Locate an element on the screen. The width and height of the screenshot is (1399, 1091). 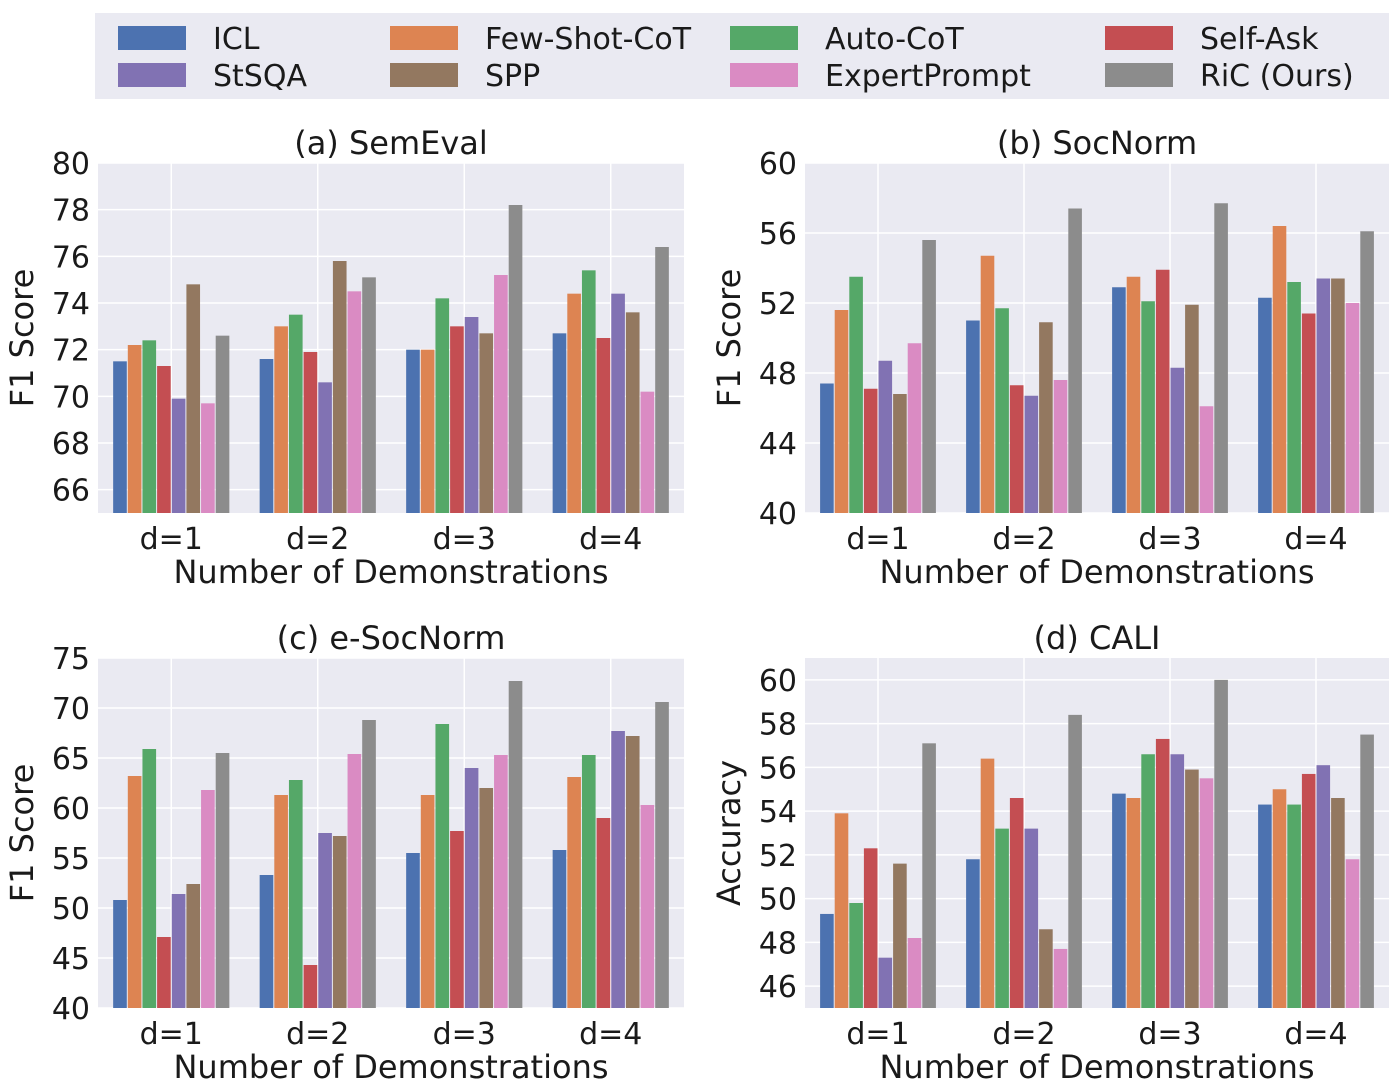
y-tick-label: 55 is located at coordinates (71, 859).